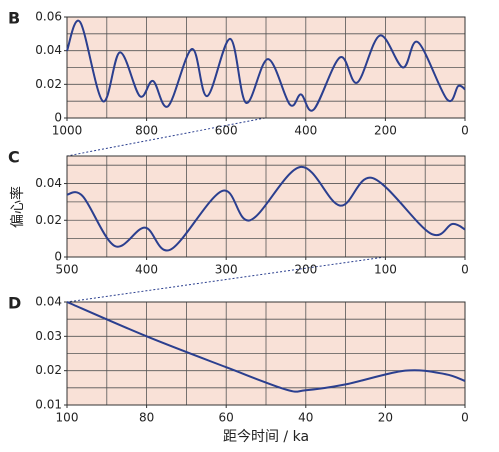 The width and height of the screenshot is (499, 452). I want to click on x-tick-label: 300, so click(226, 270).